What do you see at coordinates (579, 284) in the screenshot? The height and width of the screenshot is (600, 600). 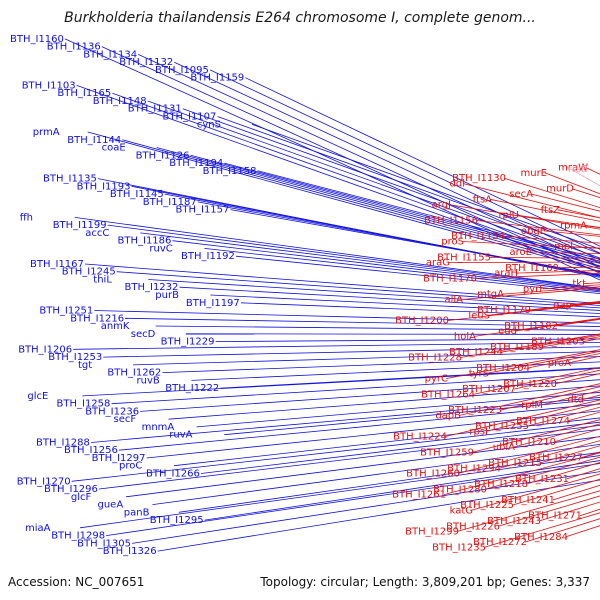 I see `reverse-gene-label: tkt` at bounding box center [579, 284].